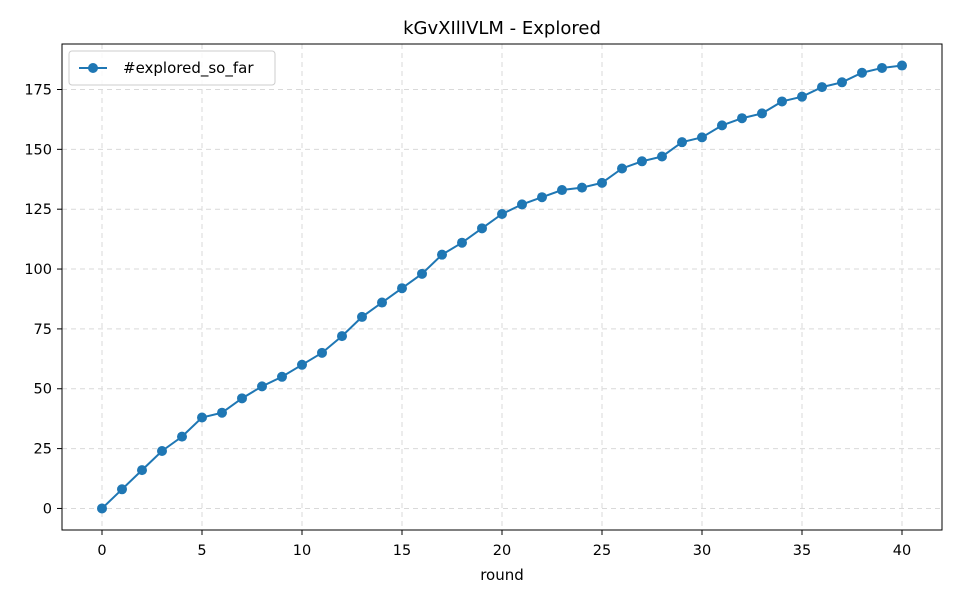  I want to click on y-tick-label: 100, so click(38, 270).